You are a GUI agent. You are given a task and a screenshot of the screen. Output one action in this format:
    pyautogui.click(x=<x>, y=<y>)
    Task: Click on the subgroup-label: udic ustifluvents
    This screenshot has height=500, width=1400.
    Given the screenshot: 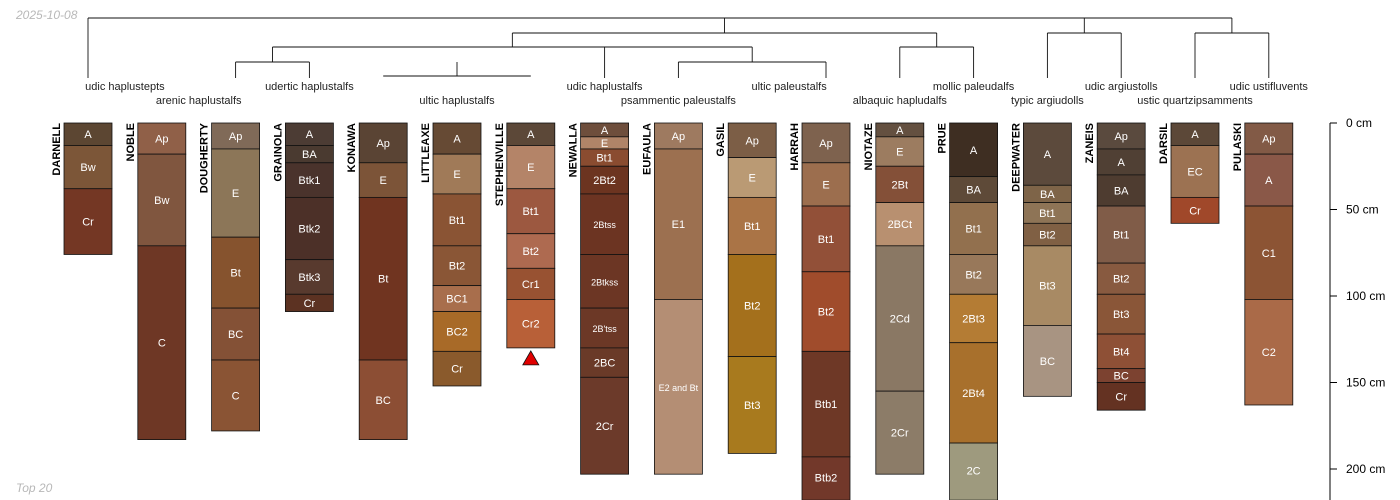 What is the action you would take?
    pyautogui.click(x=1269, y=87)
    